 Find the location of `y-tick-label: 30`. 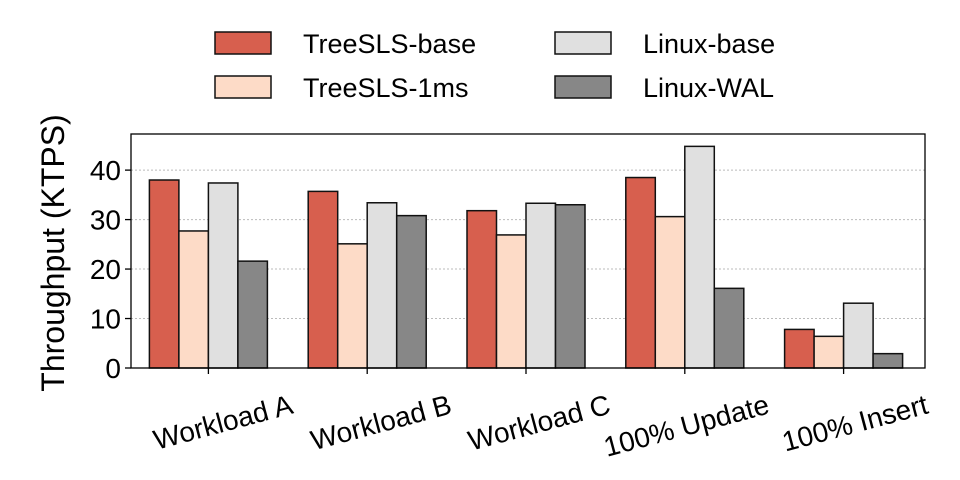

y-tick-label: 30 is located at coordinates (105, 220).